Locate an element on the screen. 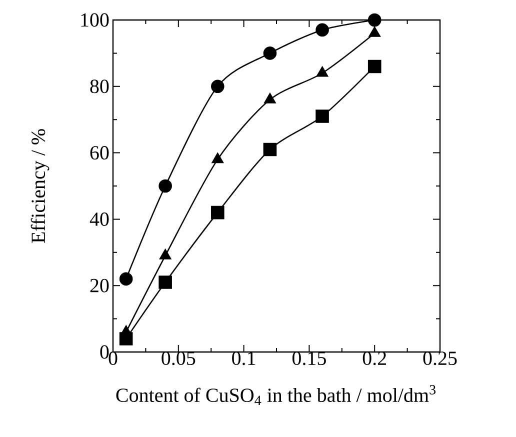  x-tick-label: 0.25 is located at coordinates (440, 359).